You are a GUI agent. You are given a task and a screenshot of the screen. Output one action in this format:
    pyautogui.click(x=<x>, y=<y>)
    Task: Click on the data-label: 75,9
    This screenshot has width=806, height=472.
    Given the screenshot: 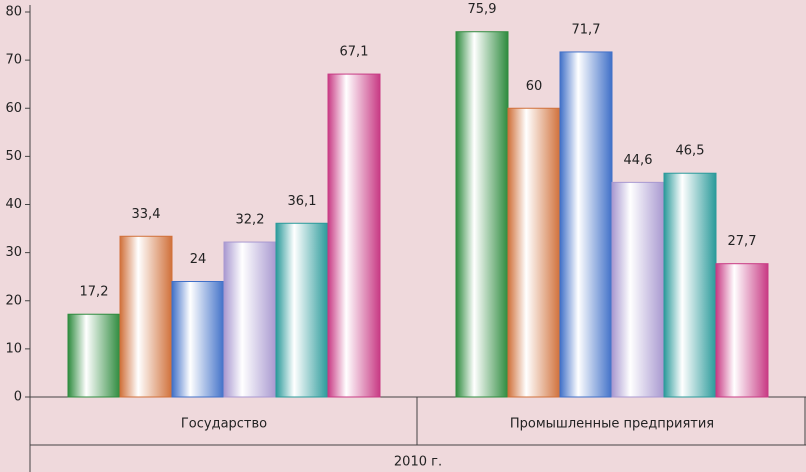 What is the action you would take?
    pyautogui.click(x=482, y=9)
    